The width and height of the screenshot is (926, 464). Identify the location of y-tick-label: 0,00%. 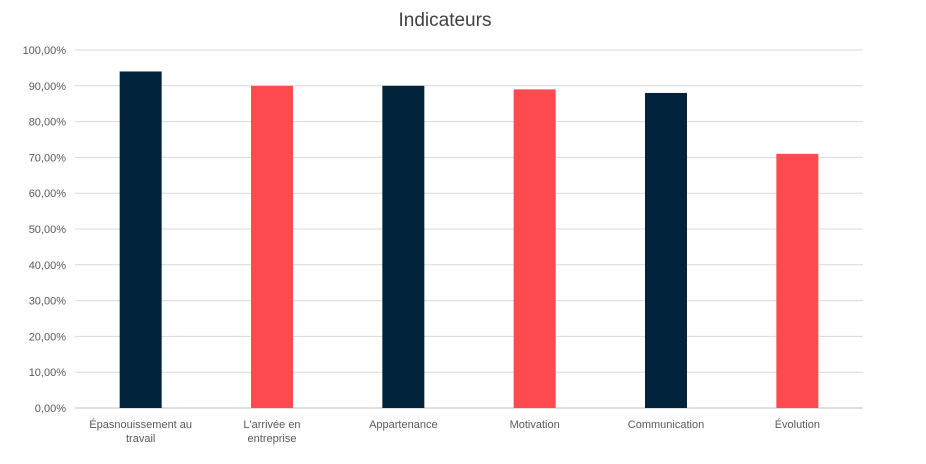
(50, 409).